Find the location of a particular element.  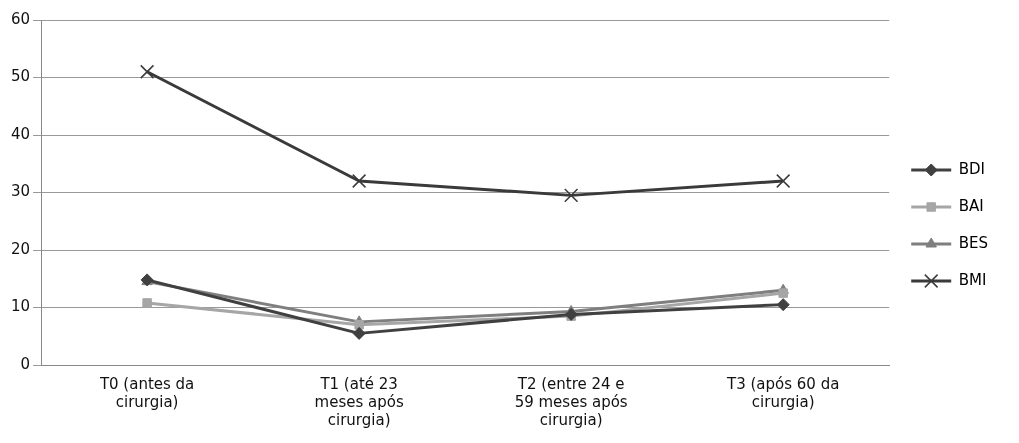

x-tick-label: T2 (entre 24 e 59 meses após cirurgia) is located at coordinates (571, 401).